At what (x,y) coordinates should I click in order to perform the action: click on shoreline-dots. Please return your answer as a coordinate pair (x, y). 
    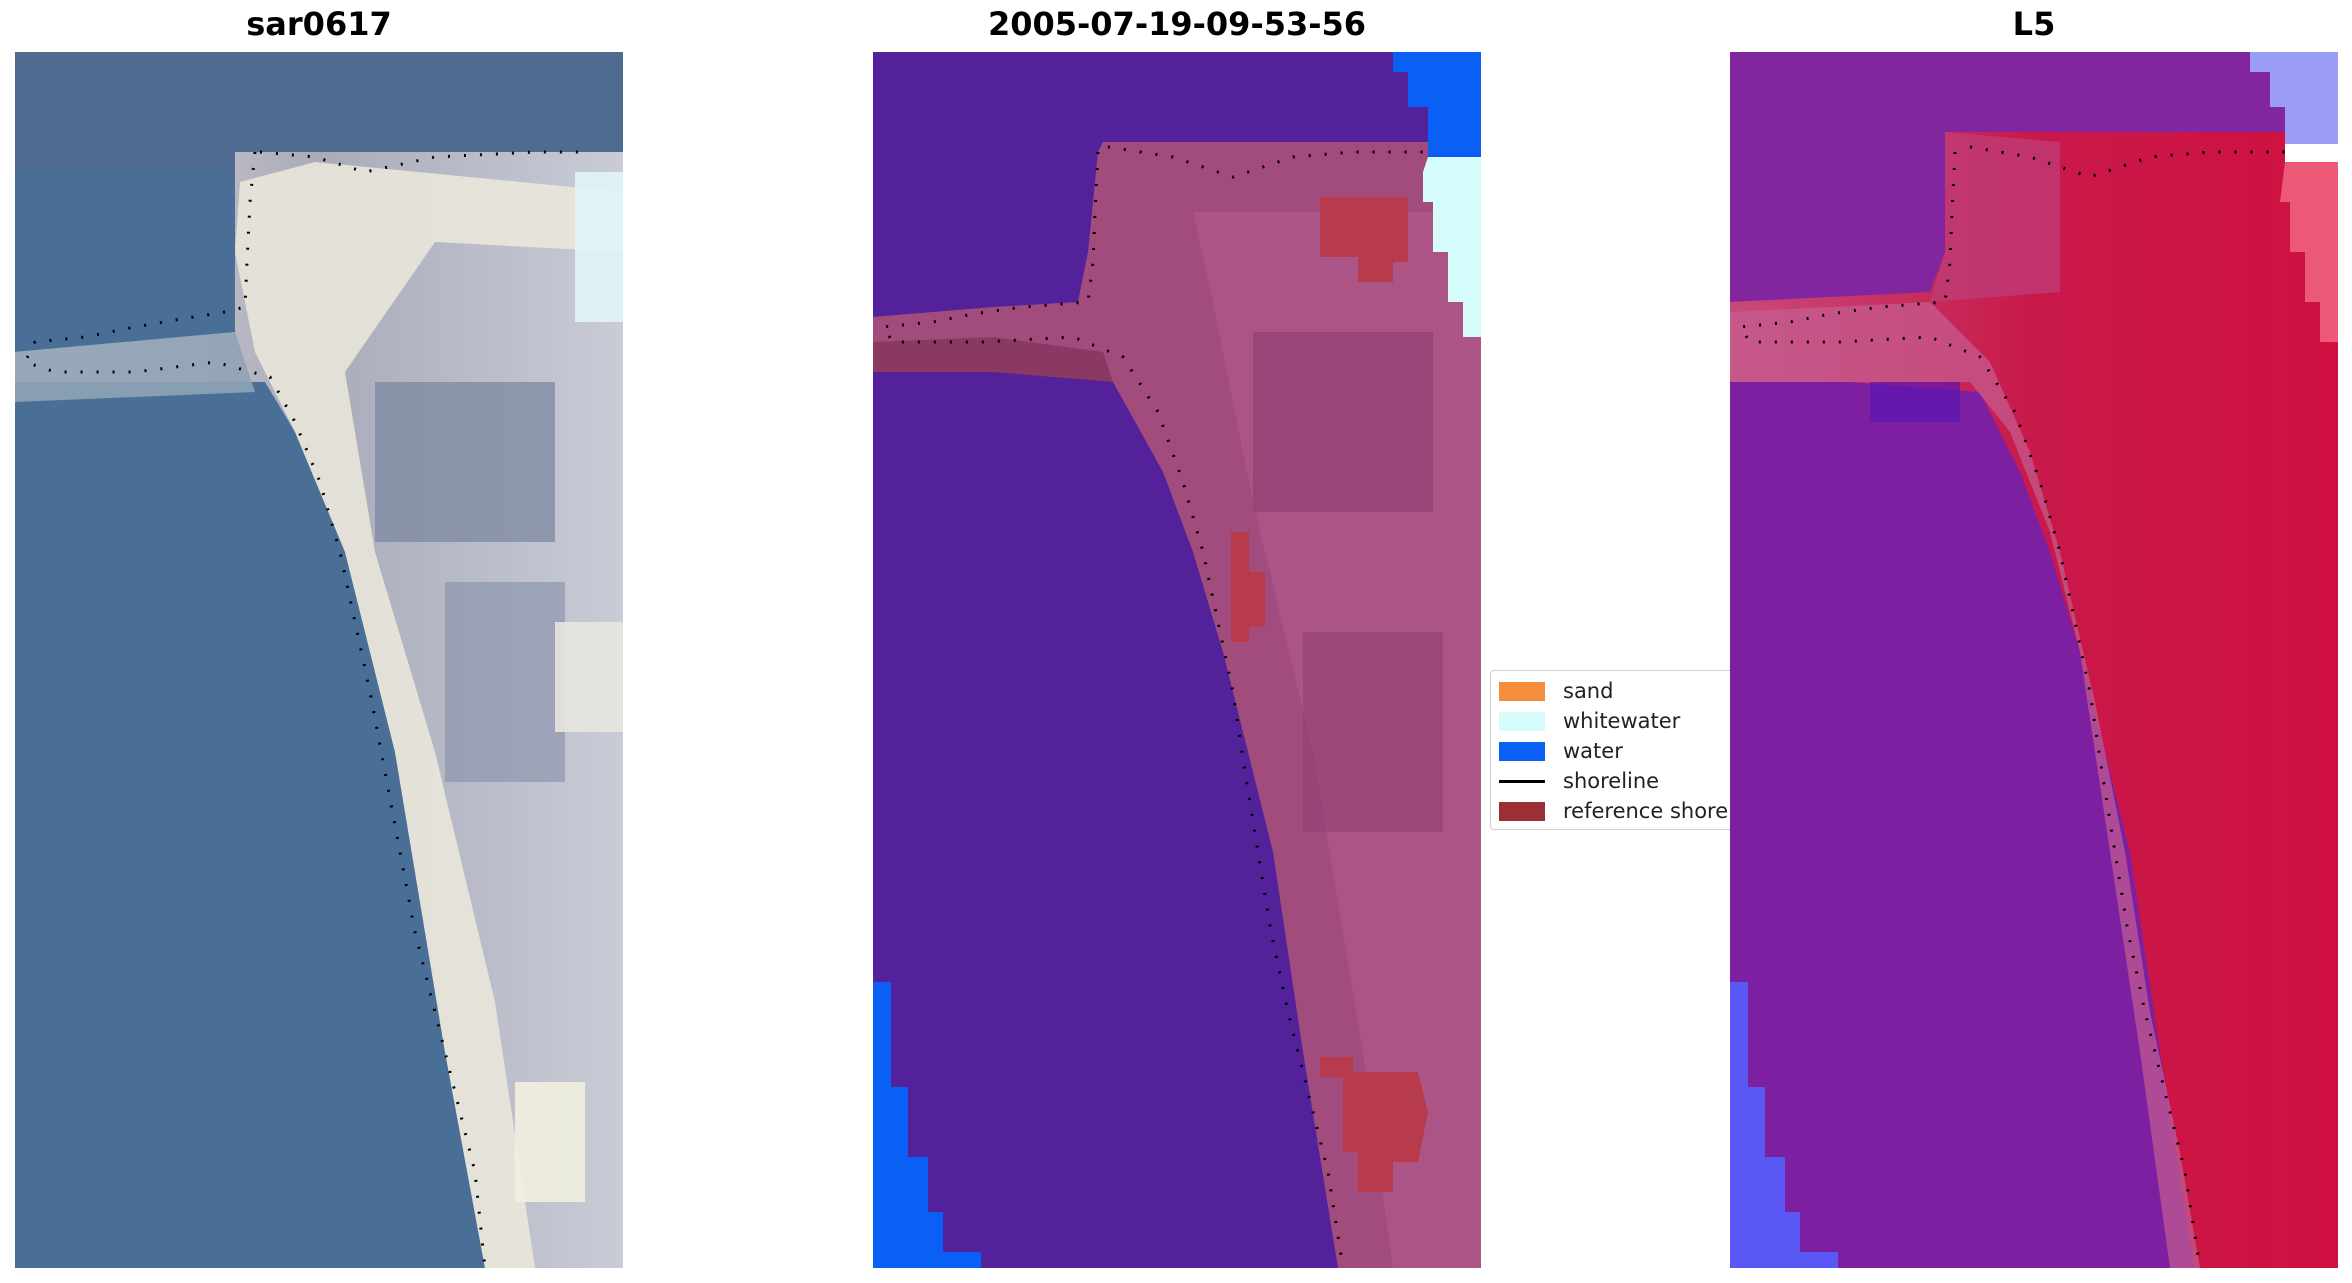
    Looking at the image, I should click on (1267, 162).